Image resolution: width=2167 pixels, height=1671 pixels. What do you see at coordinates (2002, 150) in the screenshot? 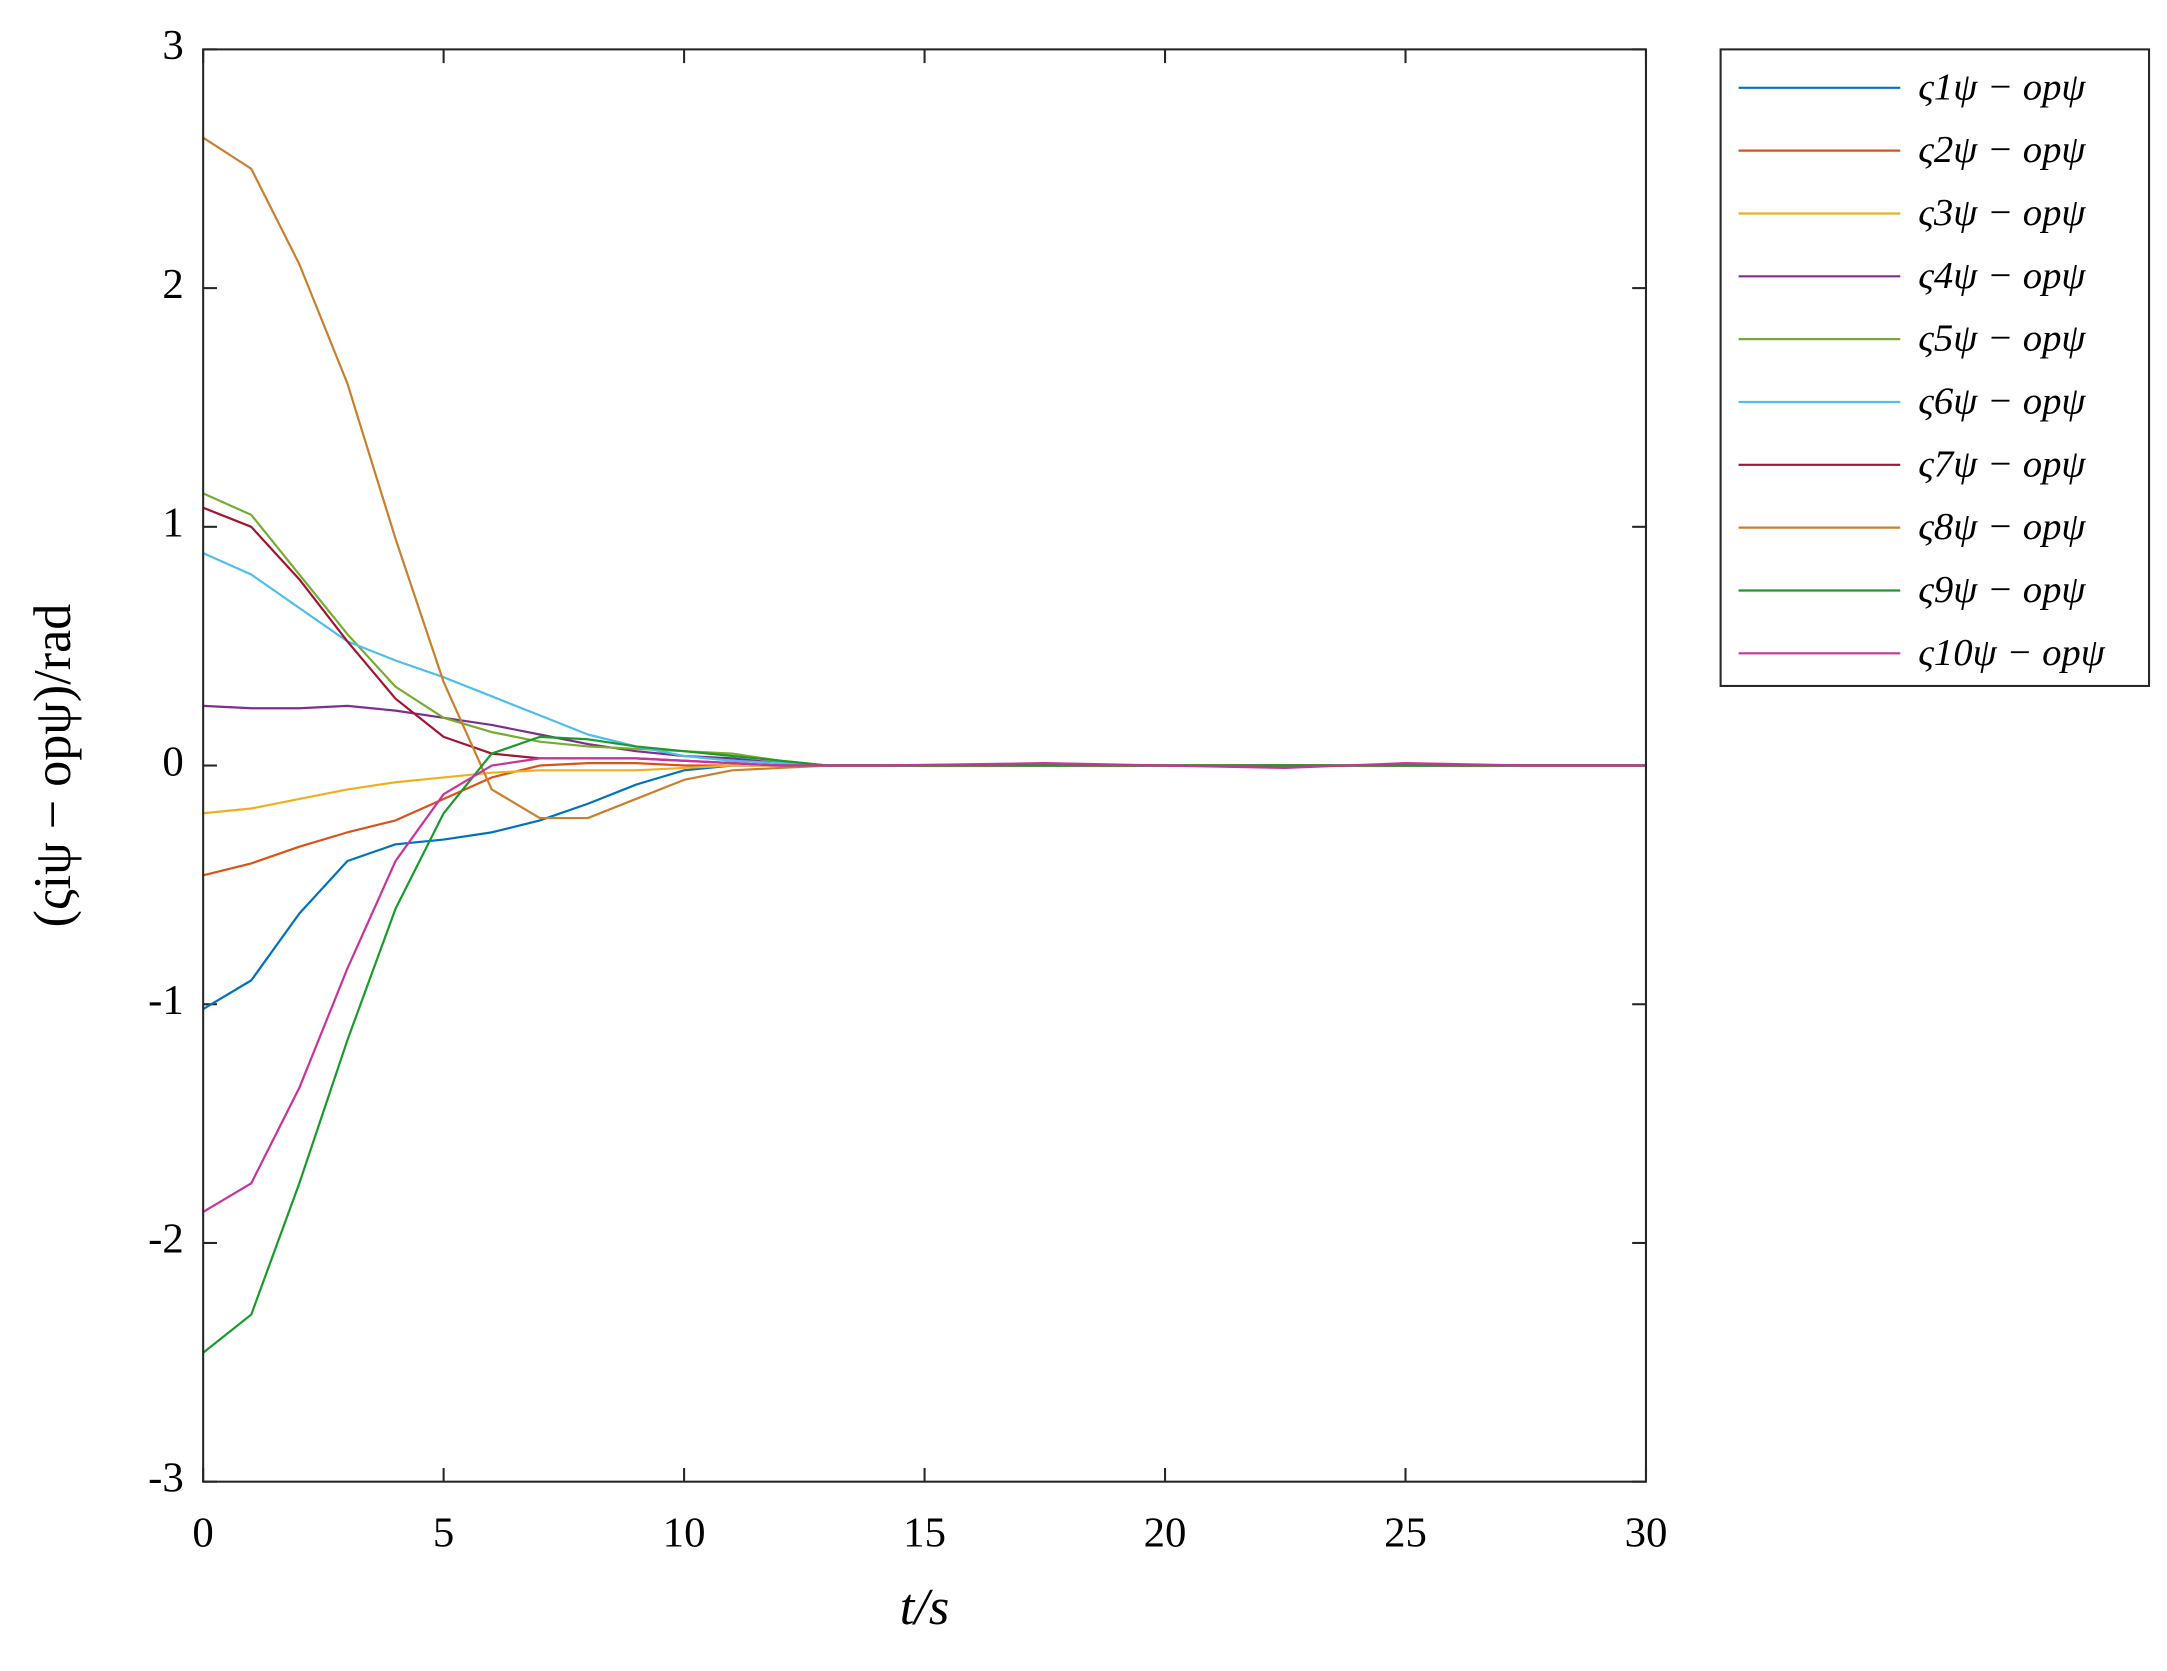
I see `legend-label: ς2ψ − opψ` at bounding box center [2002, 150].